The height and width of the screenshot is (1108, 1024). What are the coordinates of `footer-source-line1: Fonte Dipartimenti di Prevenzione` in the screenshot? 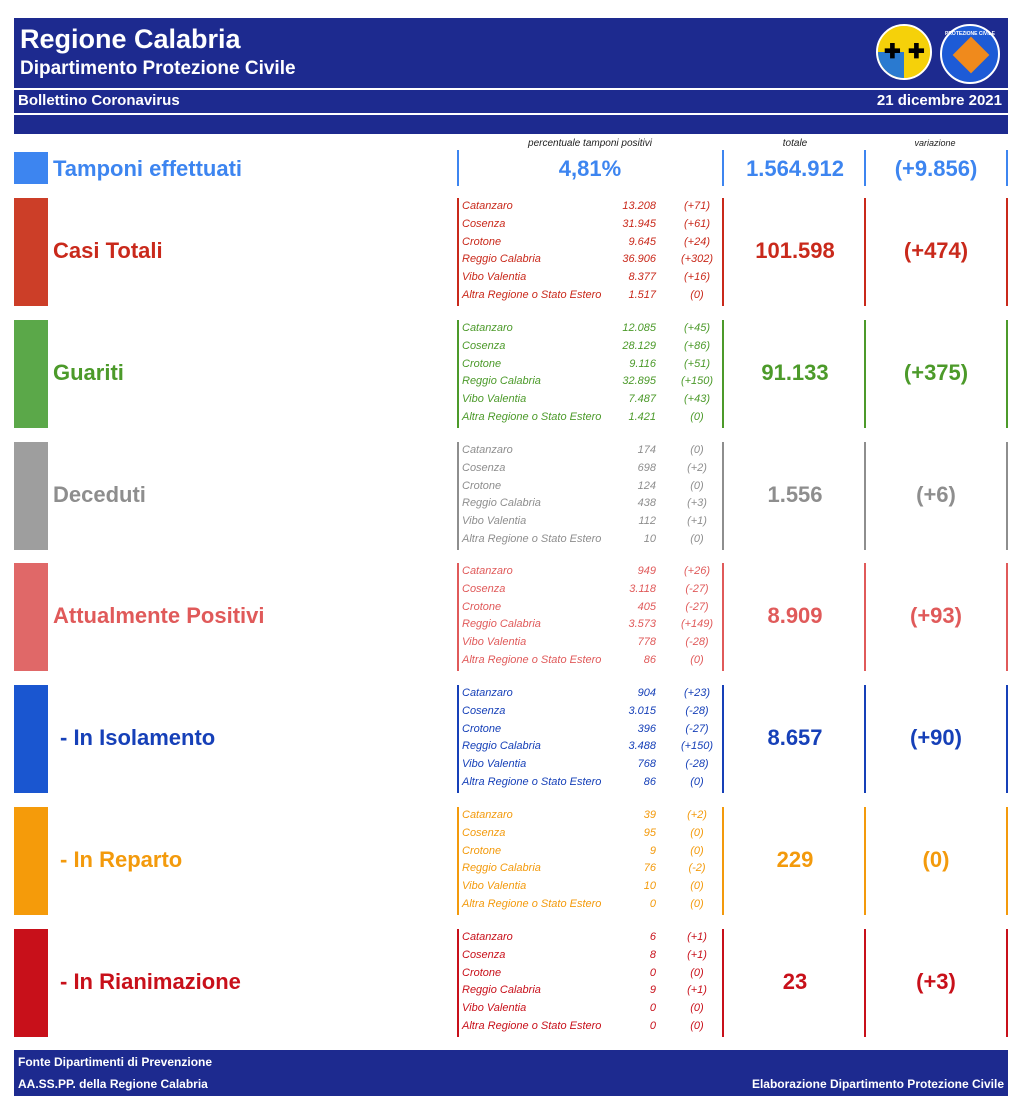 It's located at (115, 1062).